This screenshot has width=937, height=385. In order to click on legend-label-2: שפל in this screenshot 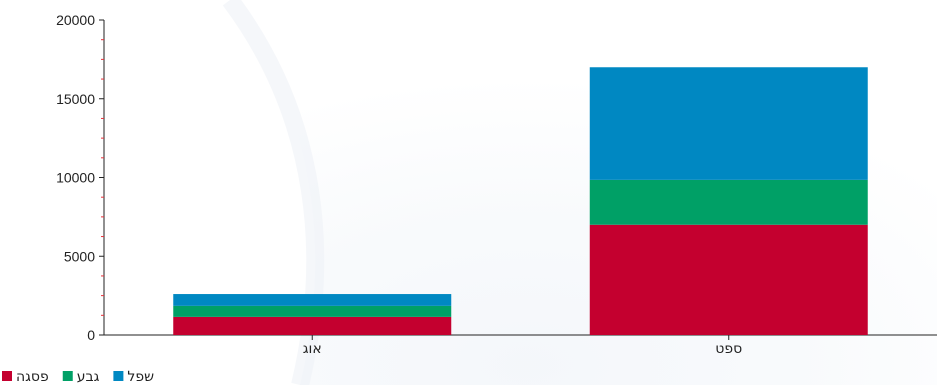, I will do `click(140, 377)`.